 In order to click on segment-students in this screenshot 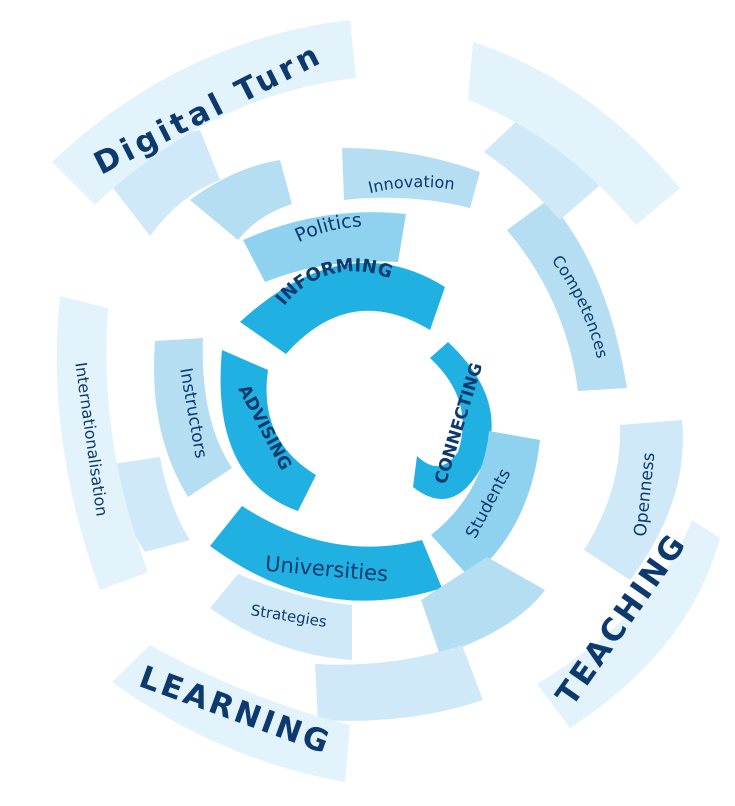, I will do `click(485, 504)`.